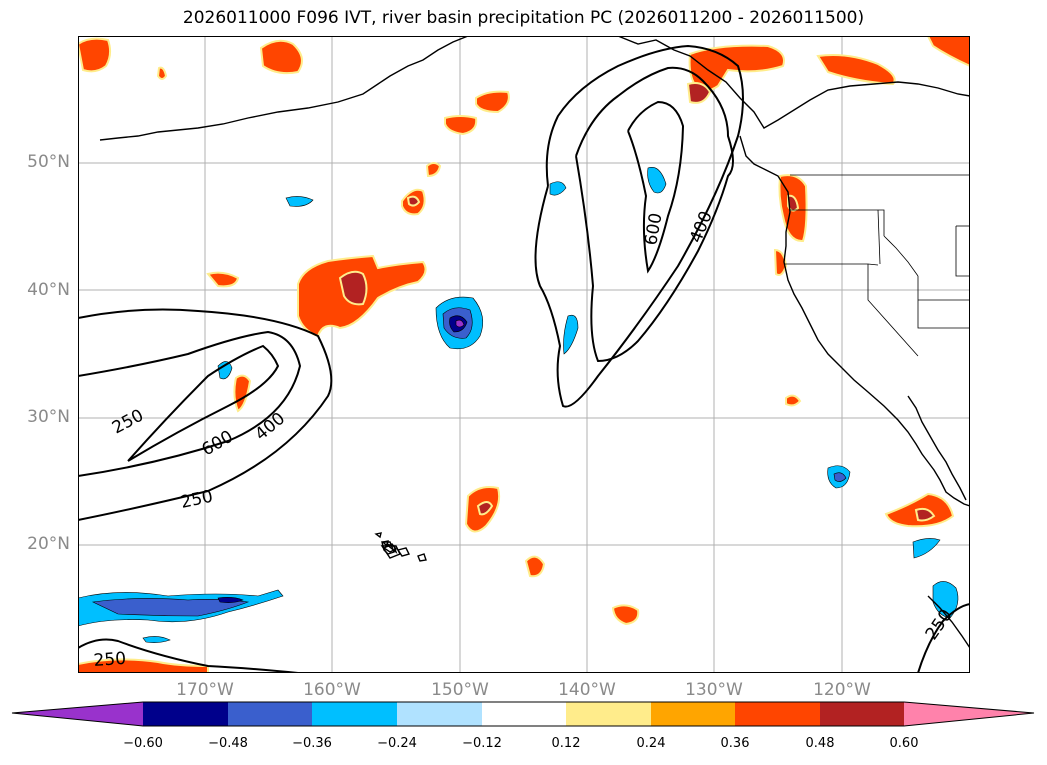 This screenshot has width=1047, height=765. Describe the element at coordinates (48, 544) in the screenshot. I see `lat-tick-label: 20°N` at that location.